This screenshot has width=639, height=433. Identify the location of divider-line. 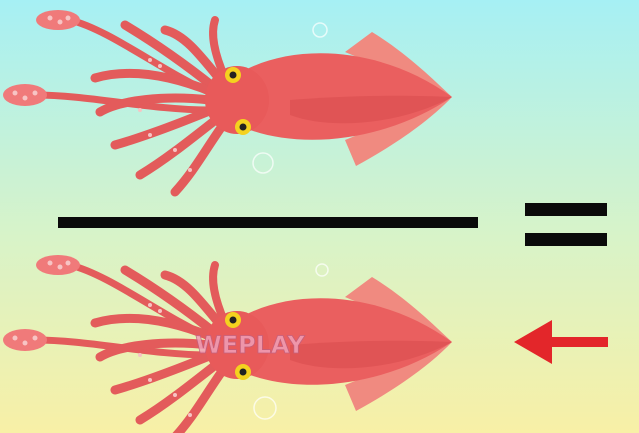
(268, 222).